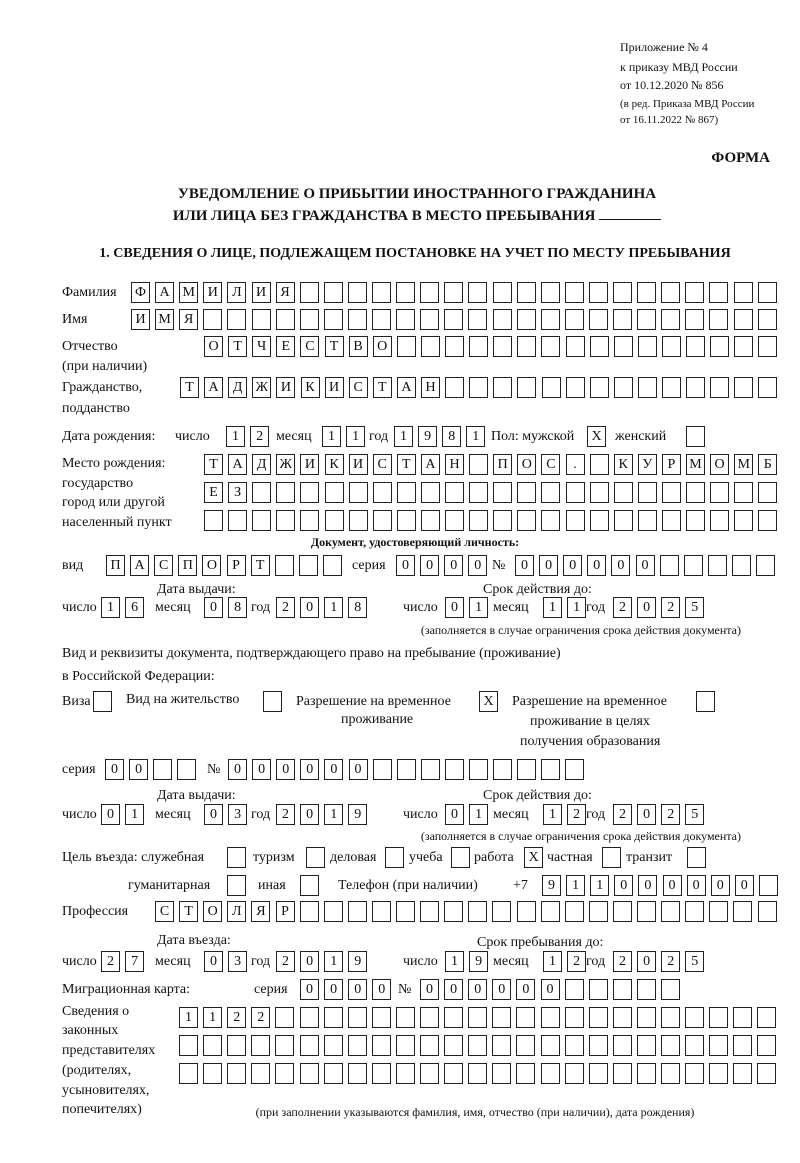 This screenshot has width=800, height=1163. Describe the element at coordinates (238, 961) in the screenshot. I see `entry-month-cell: 3` at that location.